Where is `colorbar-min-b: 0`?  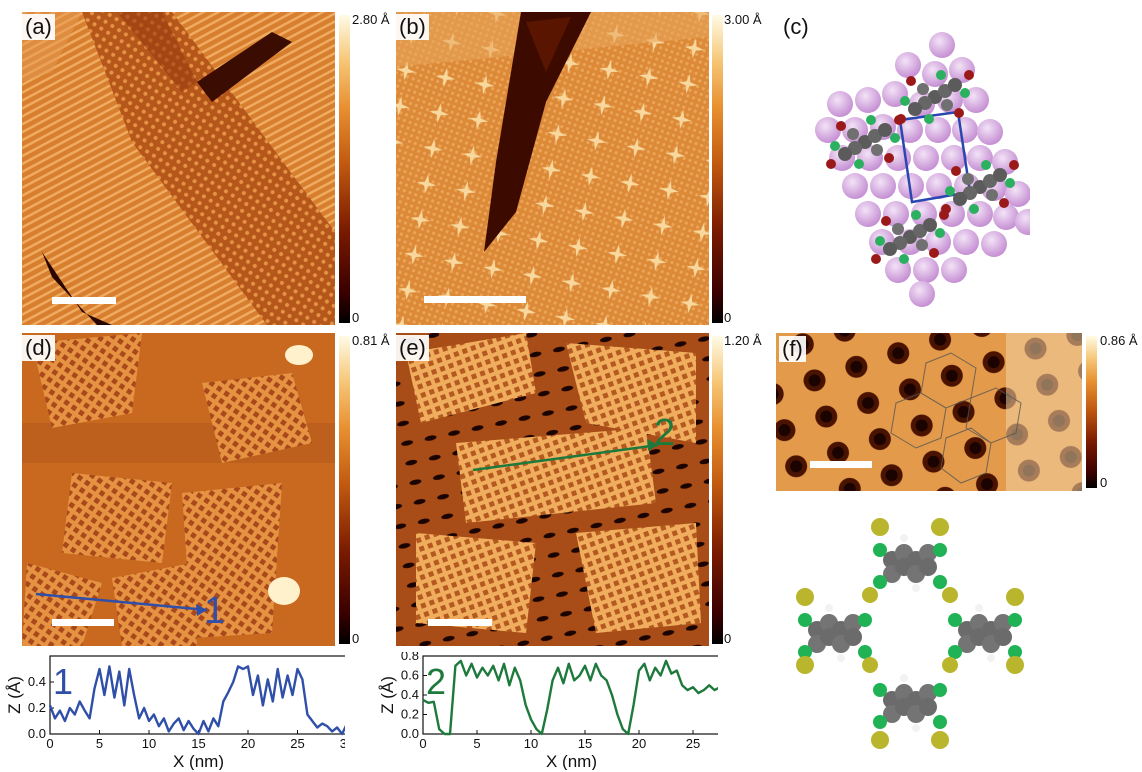 colorbar-min-b: 0 is located at coordinates (728, 317).